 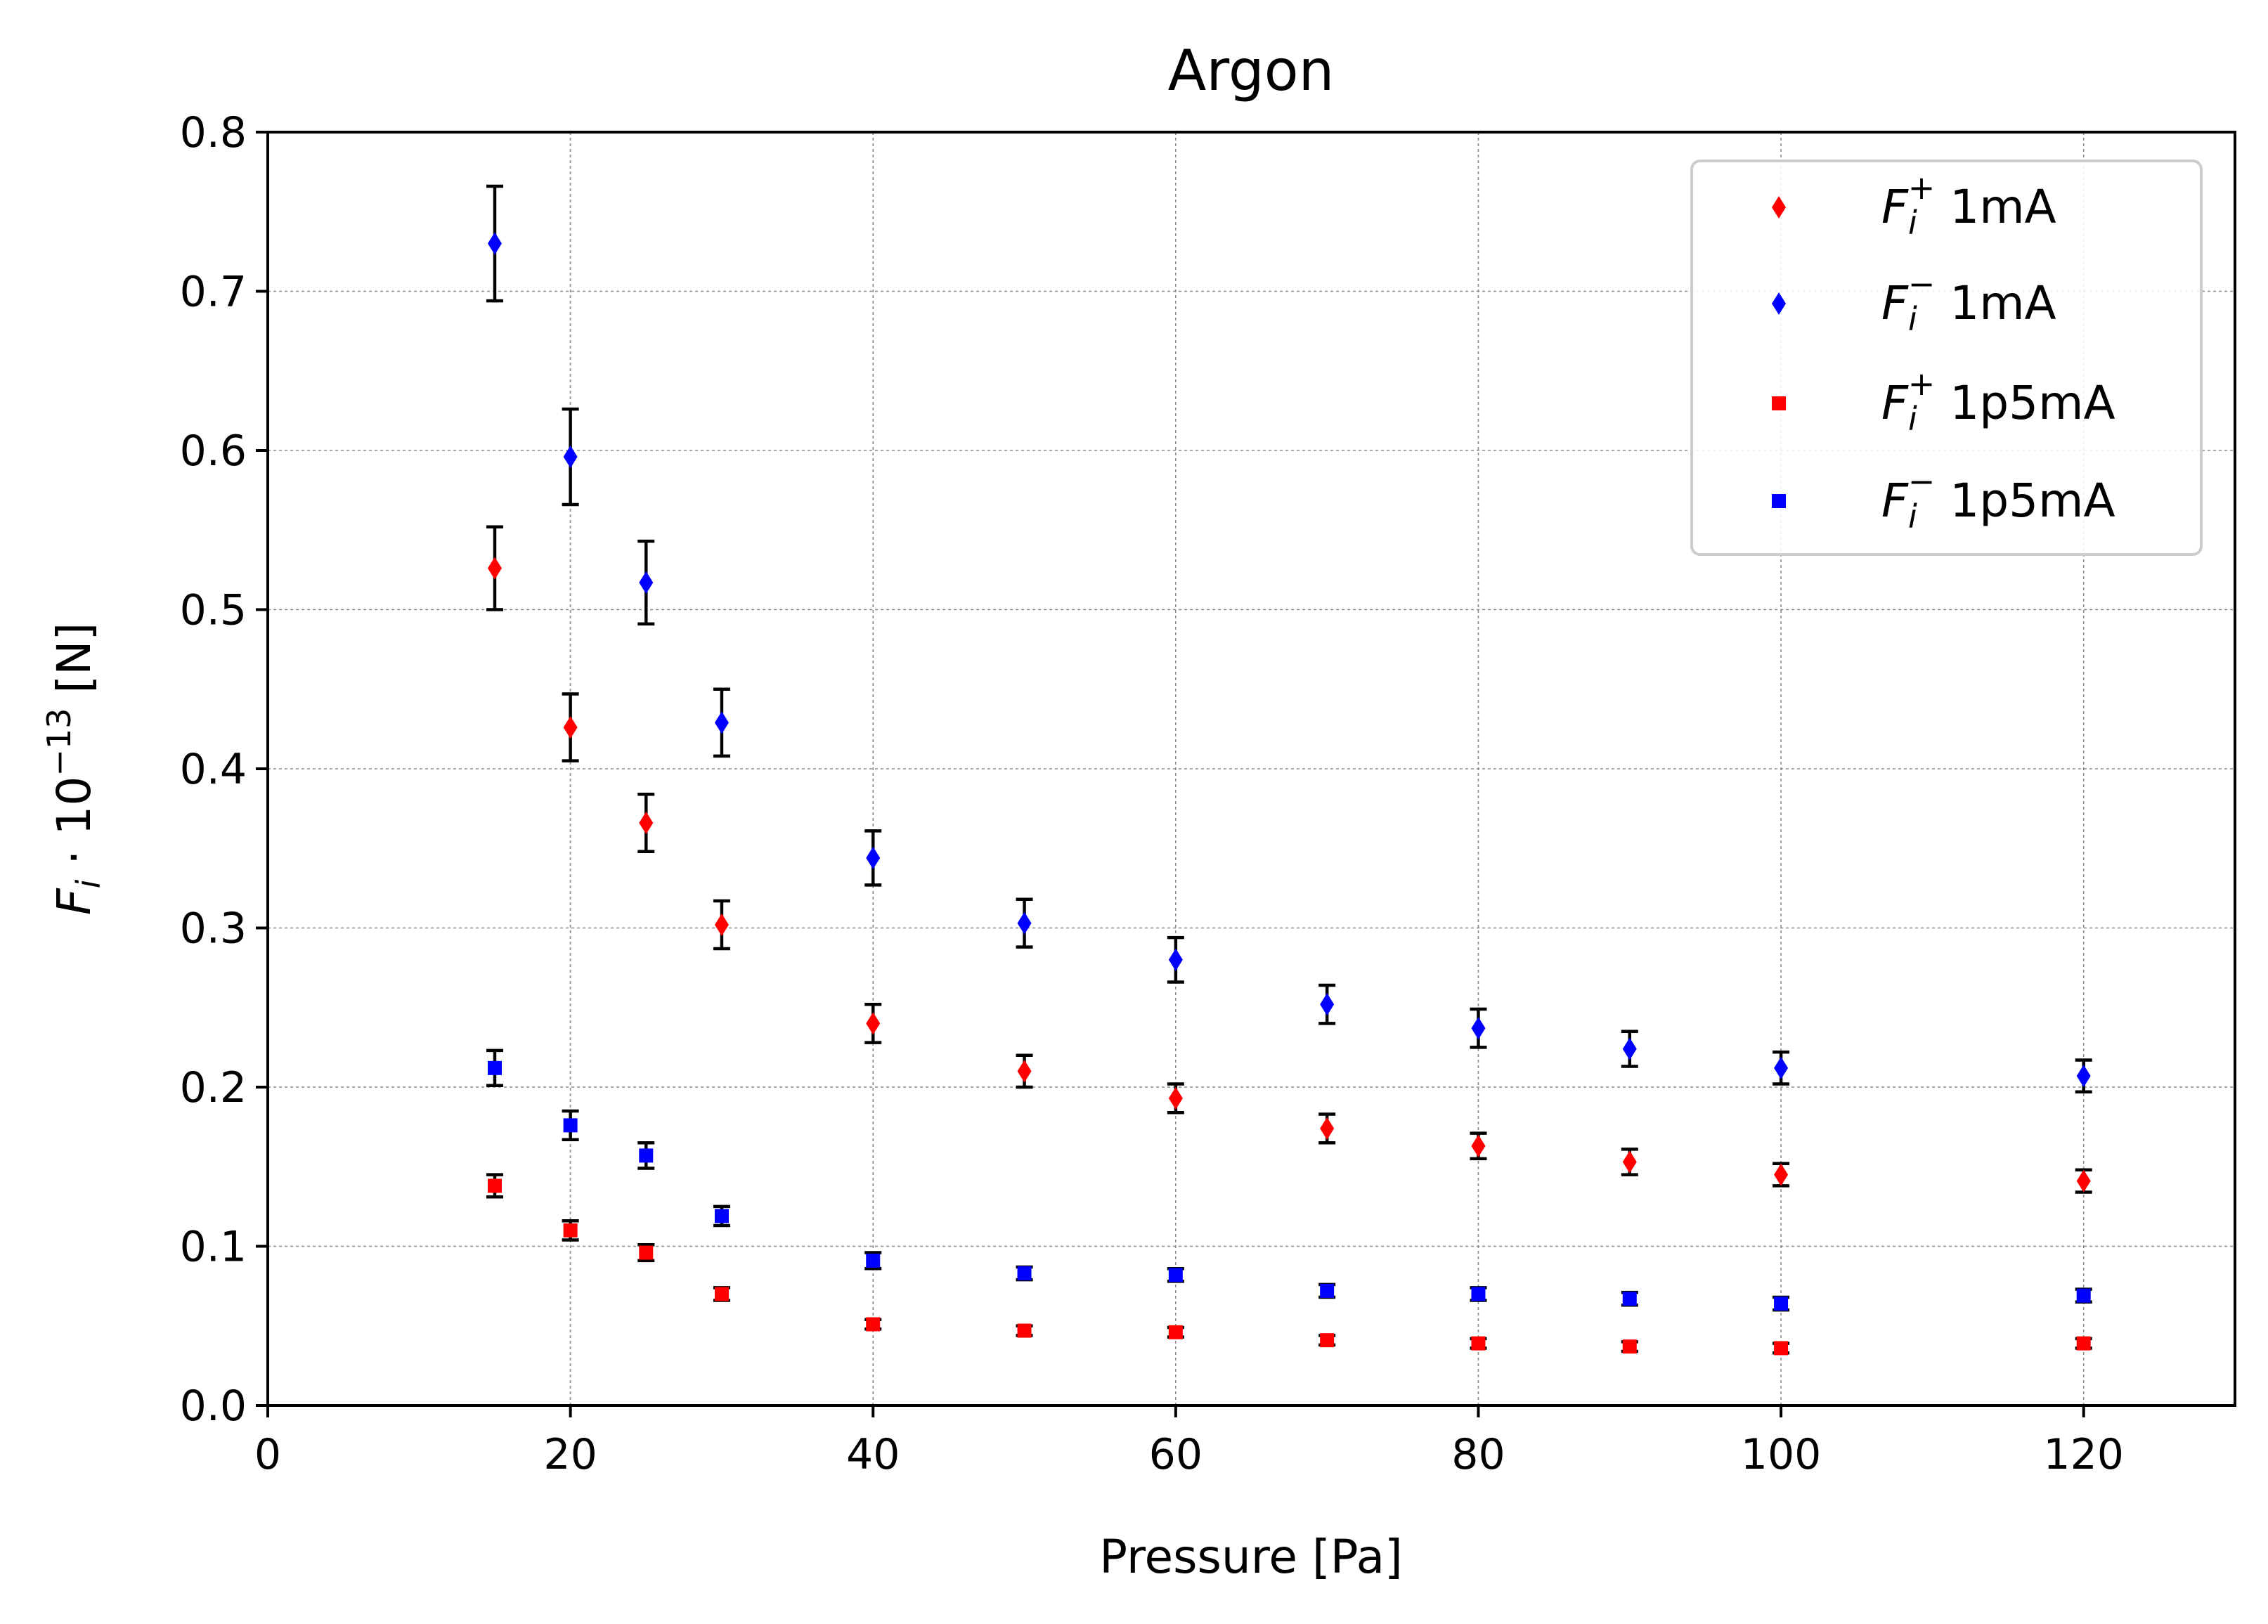 I want to click on y-axis-ticks: 0.0 0.1 0.2 0.3 0.4 0.5 0.6 0.7 0.8, so click(x=224, y=769).